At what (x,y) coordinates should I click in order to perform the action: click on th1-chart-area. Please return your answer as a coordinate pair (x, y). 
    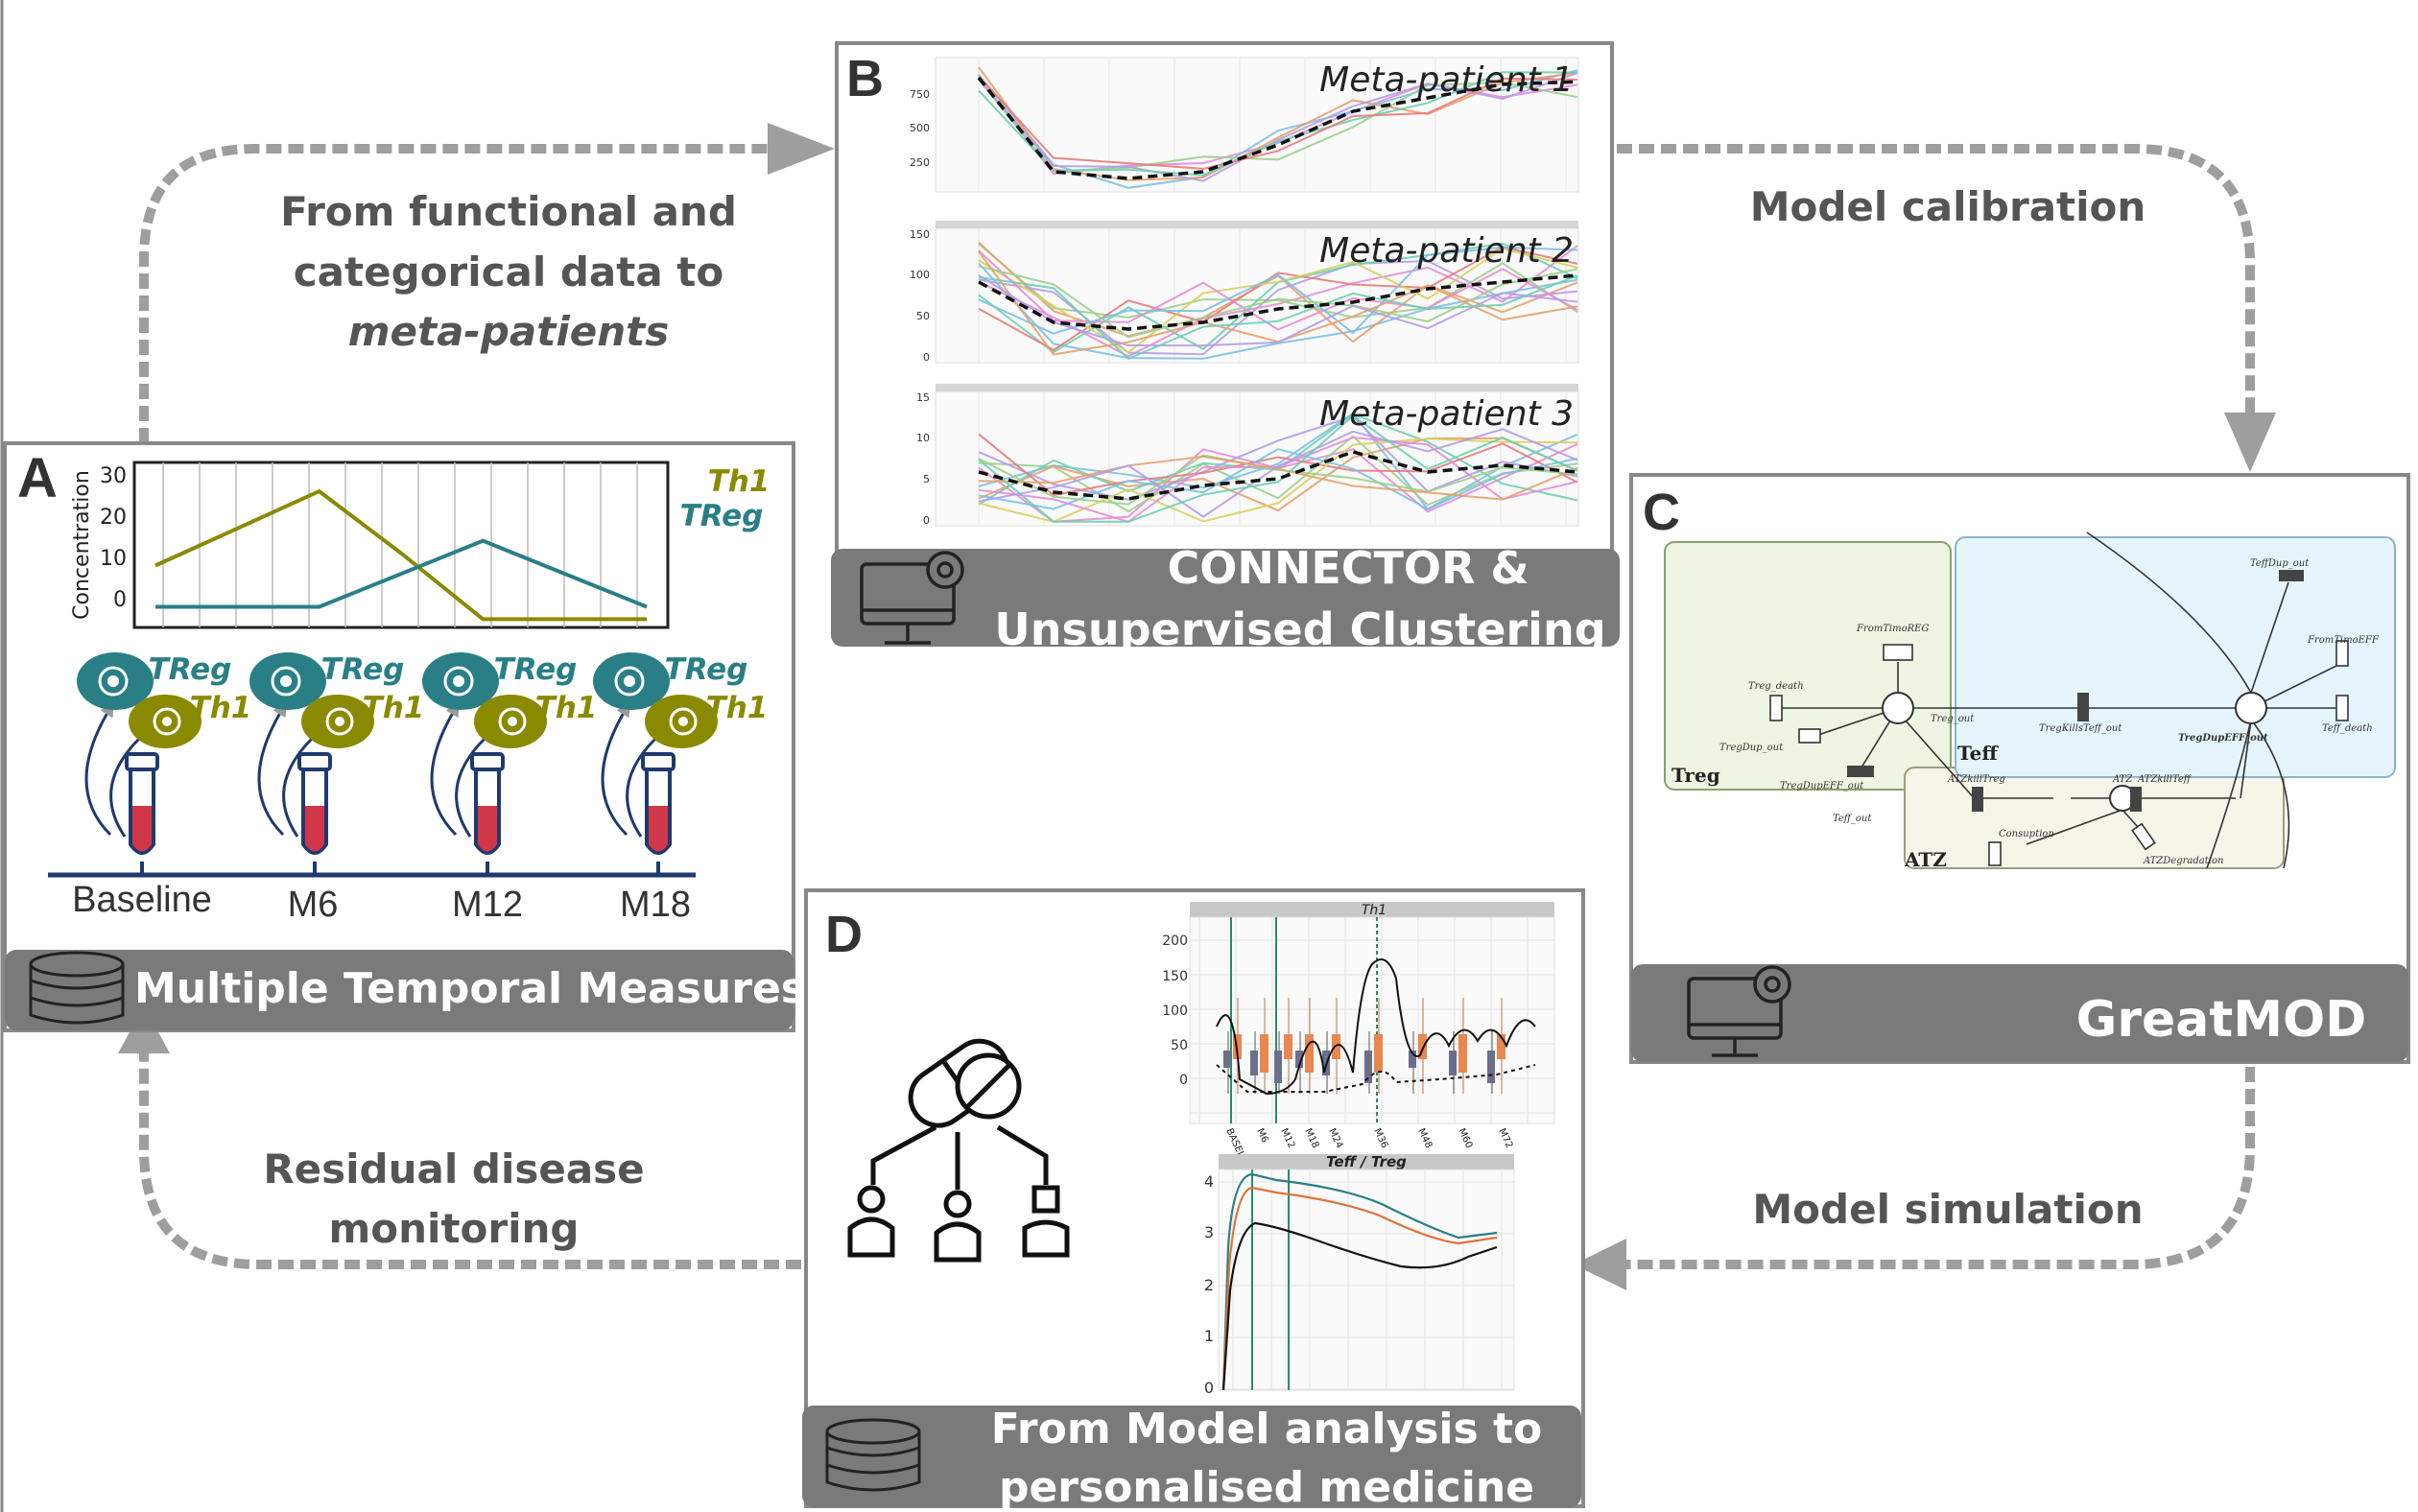
    Looking at the image, I should click on (1372, 1020).